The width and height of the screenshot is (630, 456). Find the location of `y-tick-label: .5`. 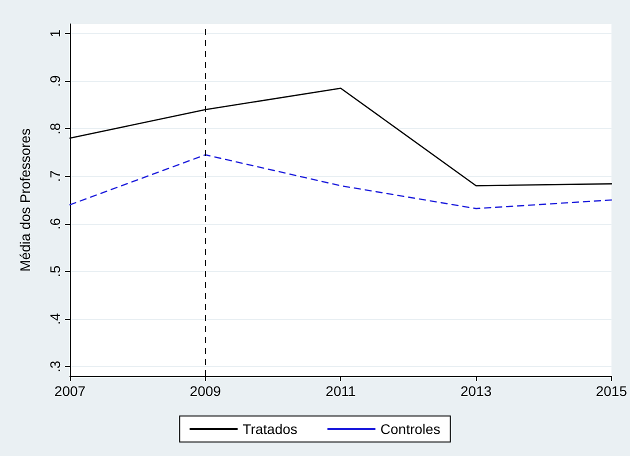

y-tick-label: .5 is located at coordinates (55, 271).